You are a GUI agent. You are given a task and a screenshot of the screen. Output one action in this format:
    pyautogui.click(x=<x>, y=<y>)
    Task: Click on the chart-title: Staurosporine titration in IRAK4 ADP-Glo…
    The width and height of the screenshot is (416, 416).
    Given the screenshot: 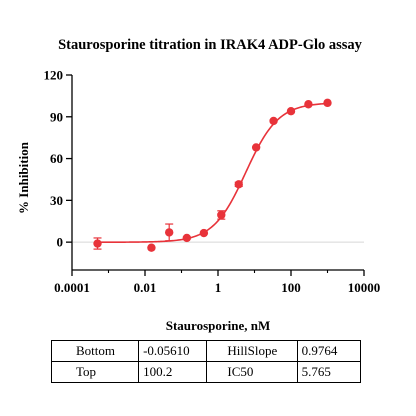 What is the action you would take?
    pyautogui.click(x=210, y=45)
    